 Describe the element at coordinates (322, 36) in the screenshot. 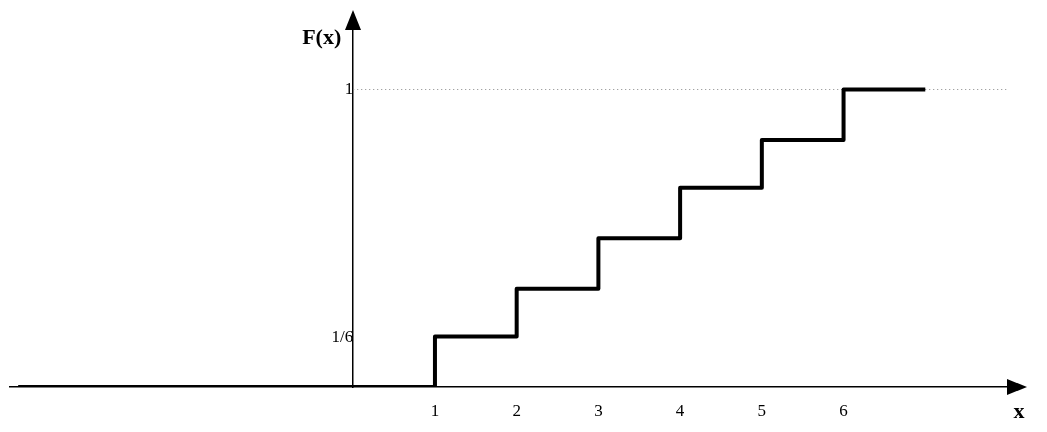

I see `y-axis-title: F(x)` at that location.